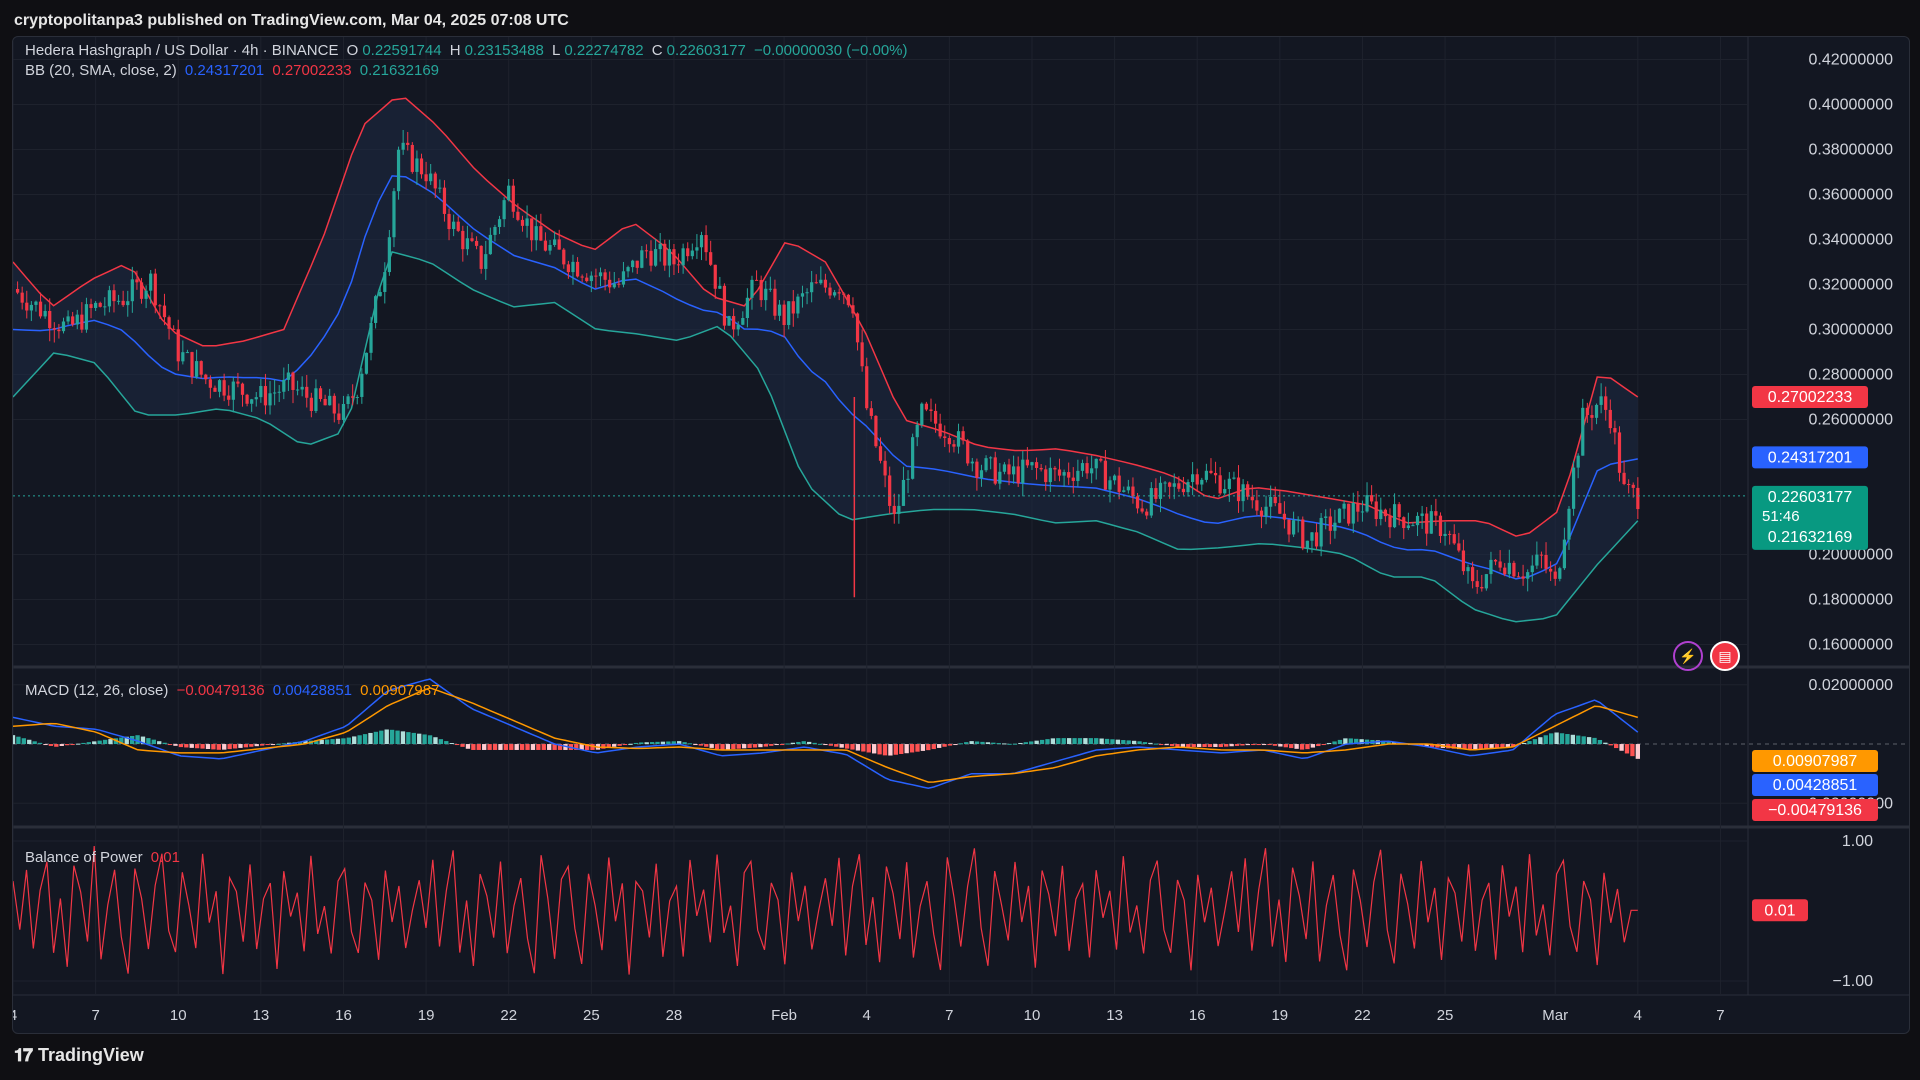 Image resolution: width=1920 pixels, height=1080 pixels. What do you see at coordinates (101, 70) in the screenshot?
I see `bb-label: BB (20, SMA, close, 2)` at bounding box center [101, 70].